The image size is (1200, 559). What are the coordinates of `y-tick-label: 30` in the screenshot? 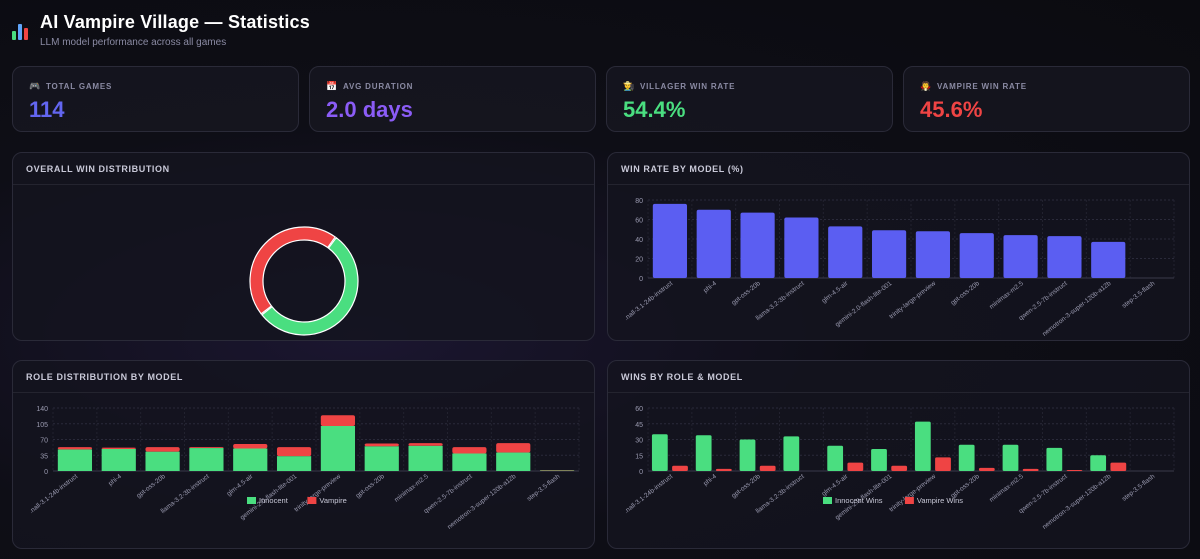 It's located at (639, 441).